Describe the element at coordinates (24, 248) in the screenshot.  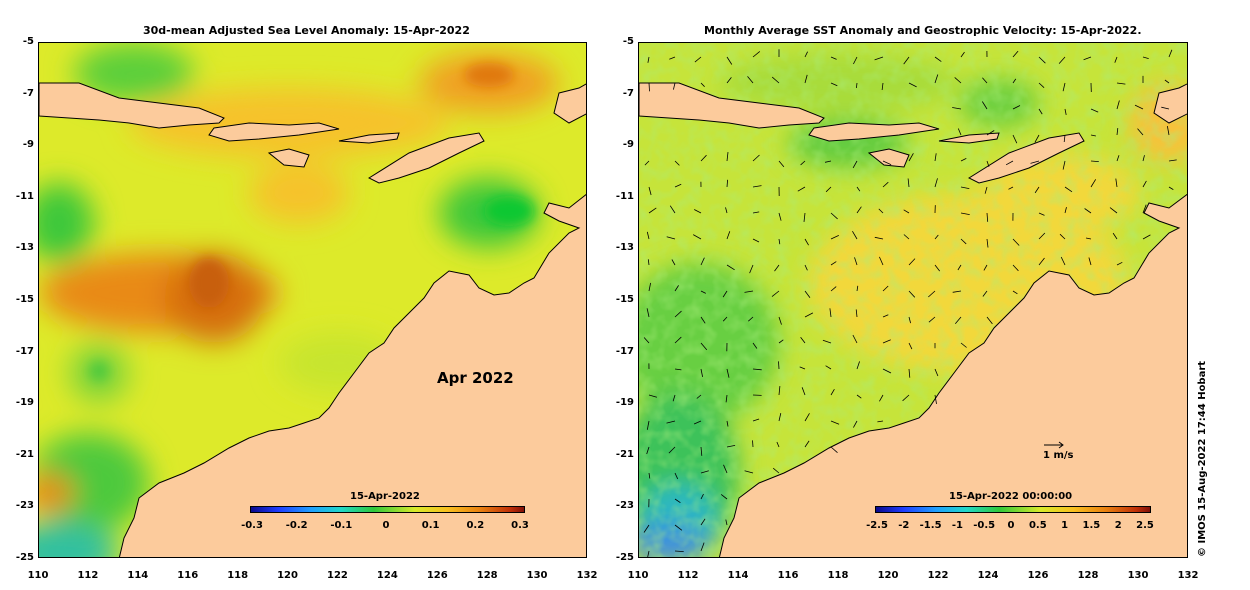
I see `lat-tick-label: -13` at that location.